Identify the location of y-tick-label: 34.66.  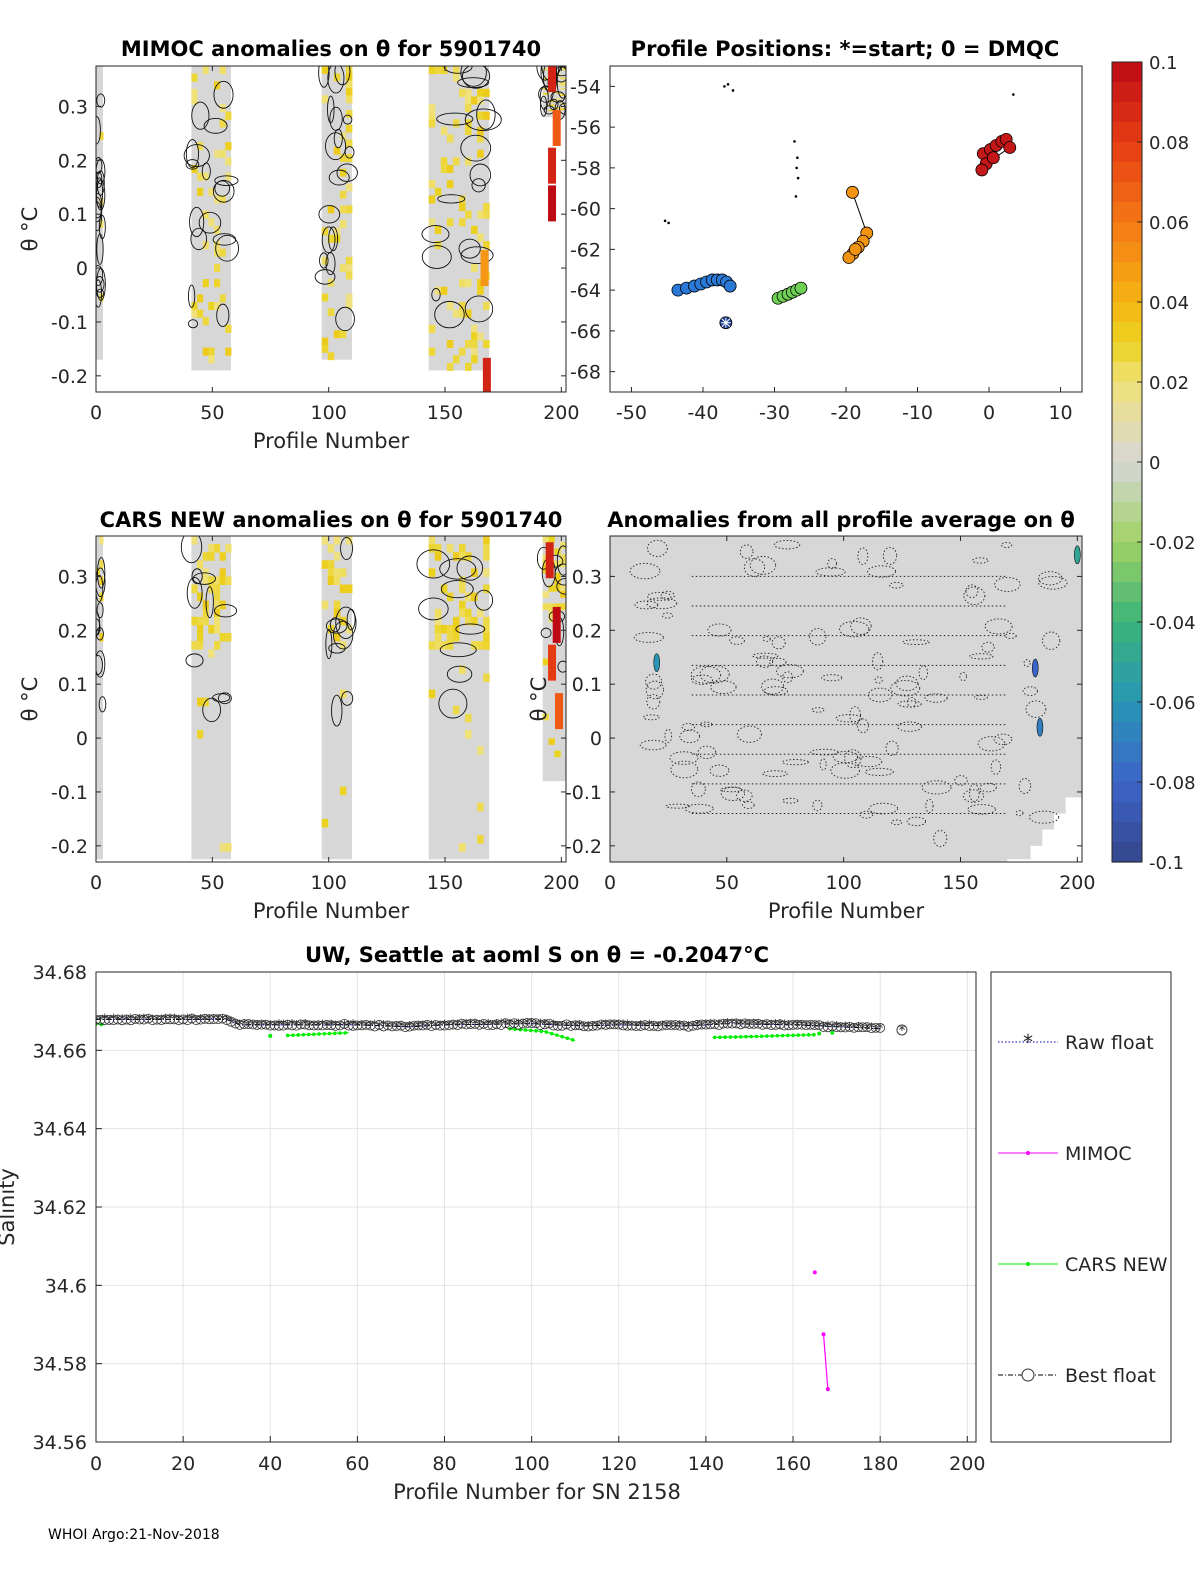
(60, 1051).